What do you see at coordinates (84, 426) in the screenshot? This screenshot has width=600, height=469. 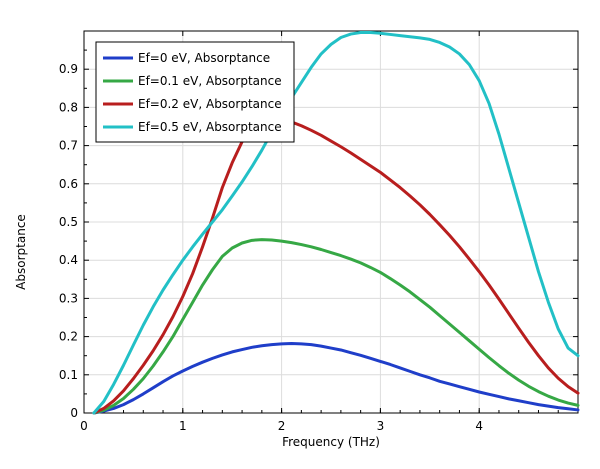 I see `x-tick-label: 0` at bounding box center [84, 426].